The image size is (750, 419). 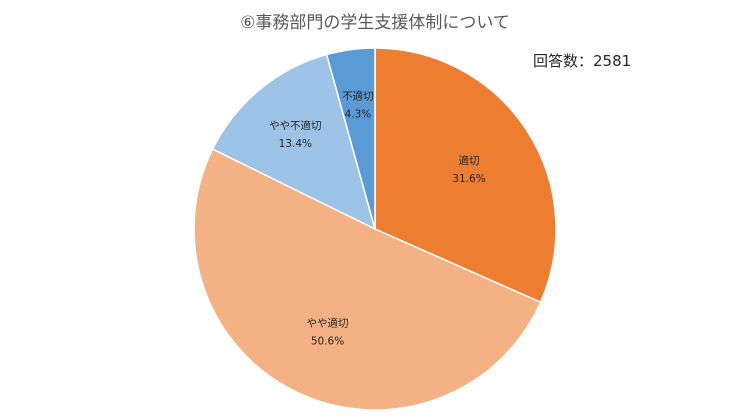 What do you see at coordinates (469, 160) in the screenshot?
I see `slice-category-label-0: 適切` at bounding box center [469, 160].